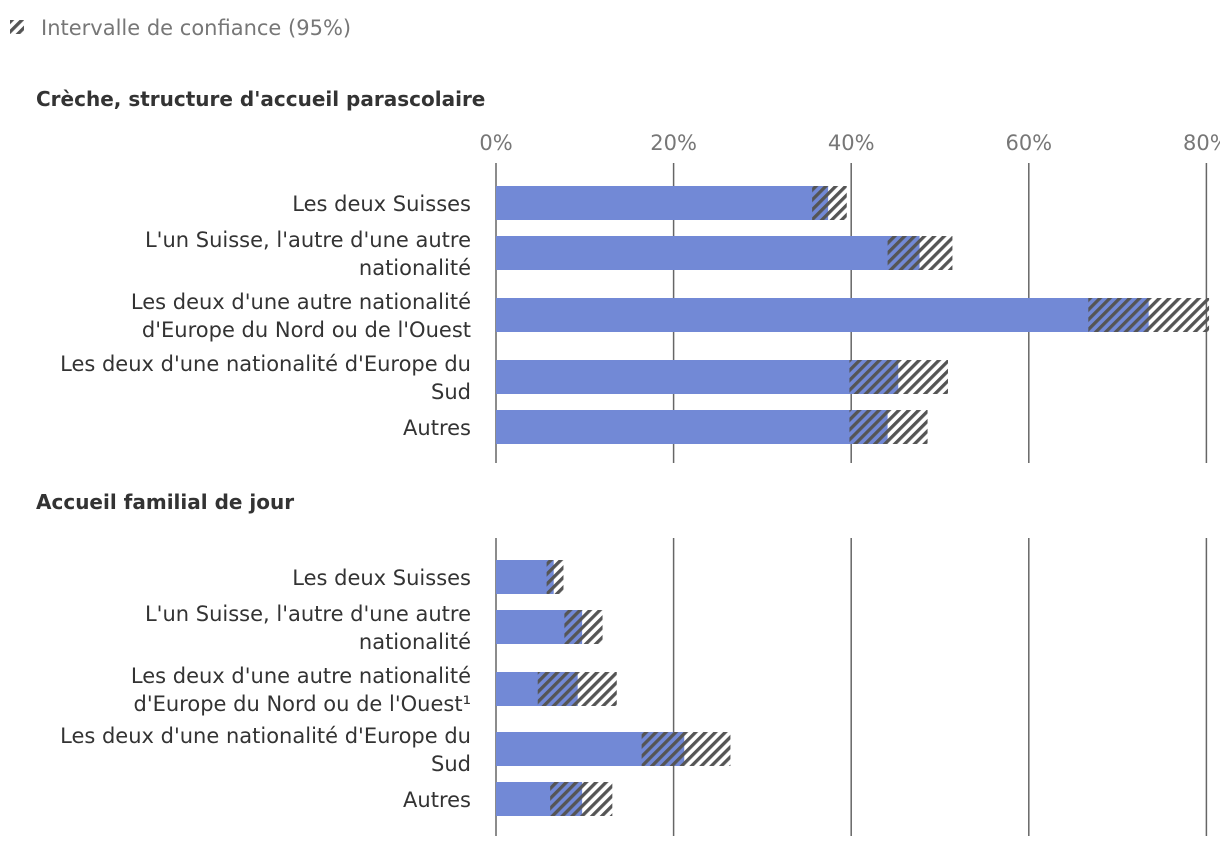  Describe the element at coordinates (1028, 143) in the screenshot. I see `x-tick-label: 60%` at that location.